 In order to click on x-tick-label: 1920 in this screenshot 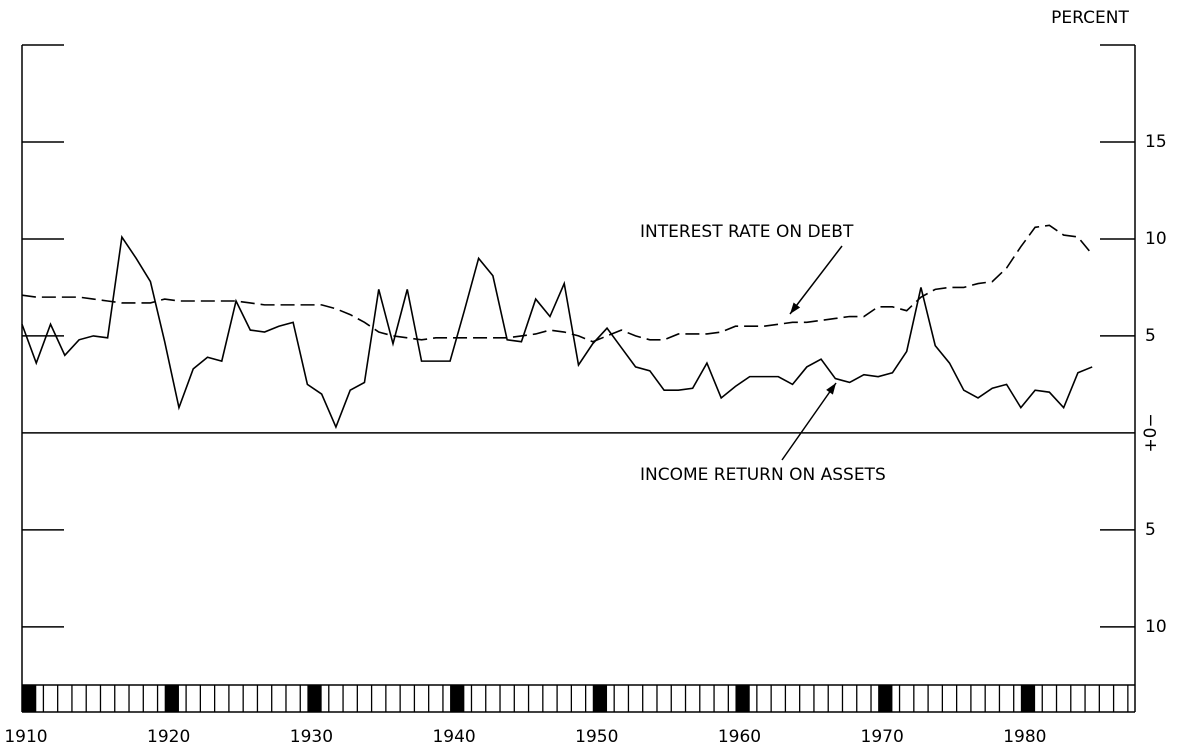, I will do `click(168, 737)`.